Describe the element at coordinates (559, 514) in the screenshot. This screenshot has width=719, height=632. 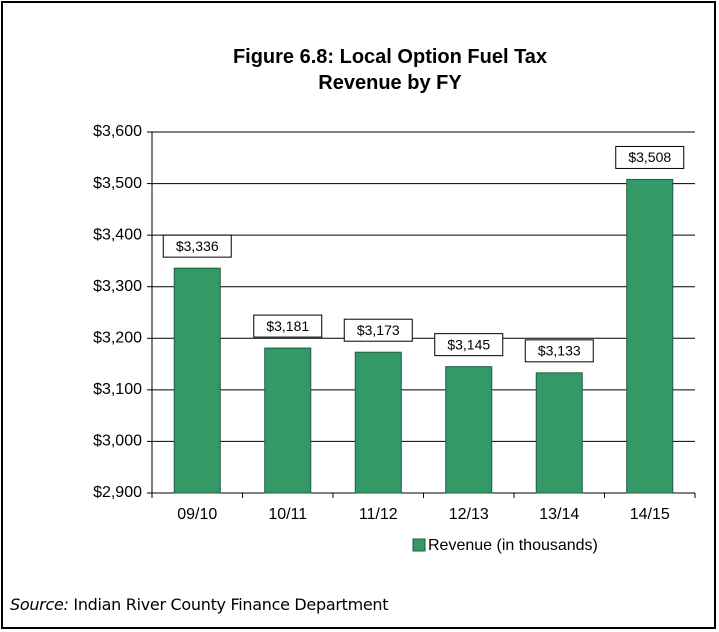
I see `x-tick-label: 13/14` at that location.